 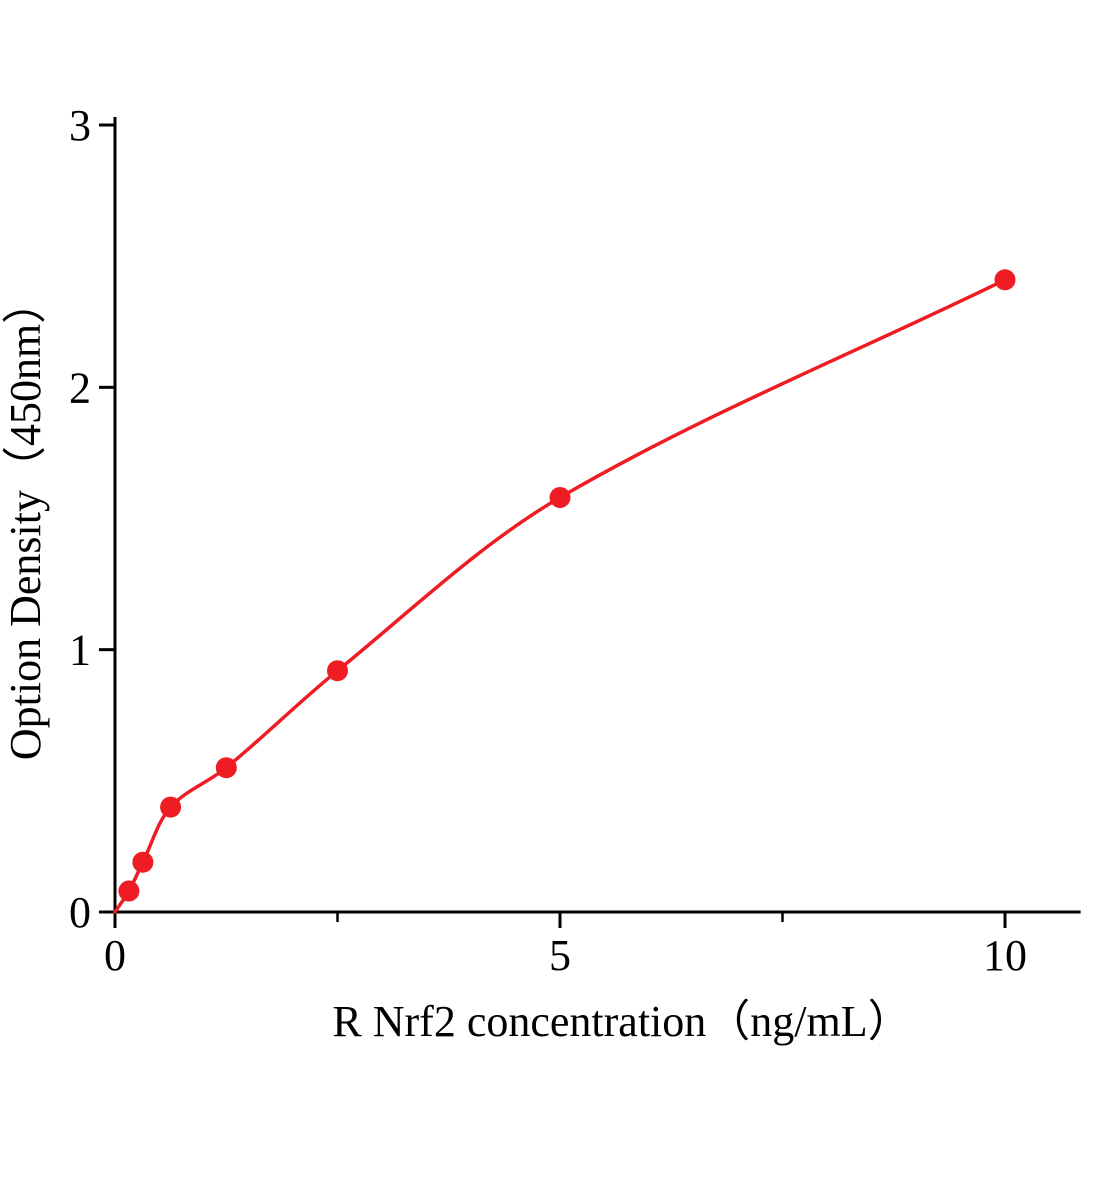 What do you see at coordinates (621, 1021) in the screenshot?
I see `x-axis-label: R Nrf2 concentration（ng/mL）` at bounding box center [621, 1021].